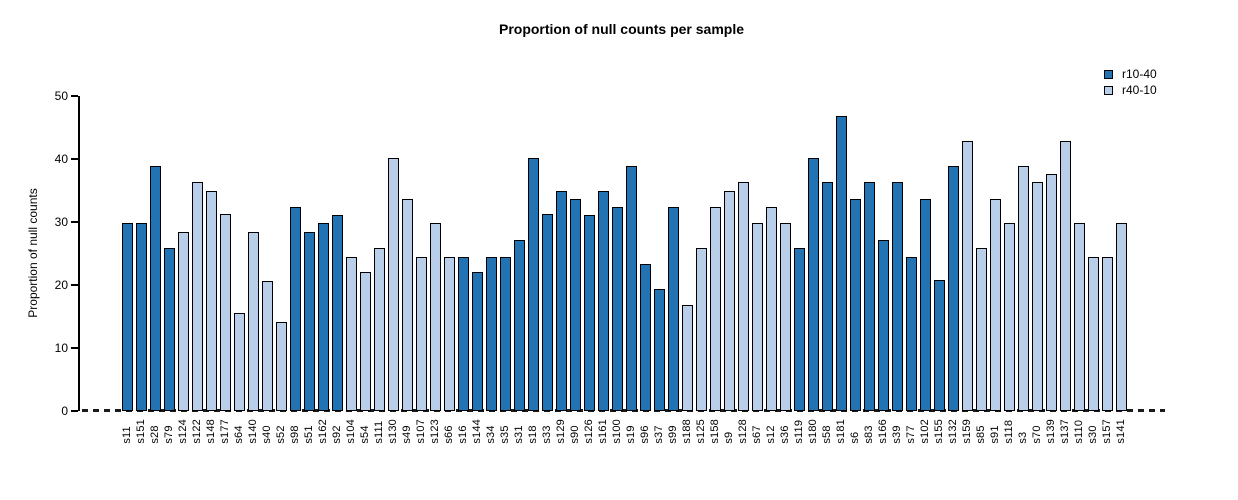 The height and width of the screenshot is (500, 1238). Describe the element at coordinates (1130, 90) in the screenshot. I see `legend-row: r40-10` at that location.